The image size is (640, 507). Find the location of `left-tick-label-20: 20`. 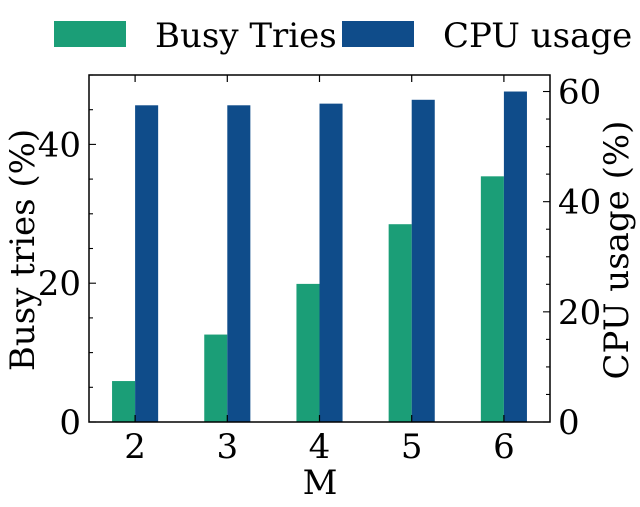

left-tick-label-20: 20 is located at coordinates (59, 284).